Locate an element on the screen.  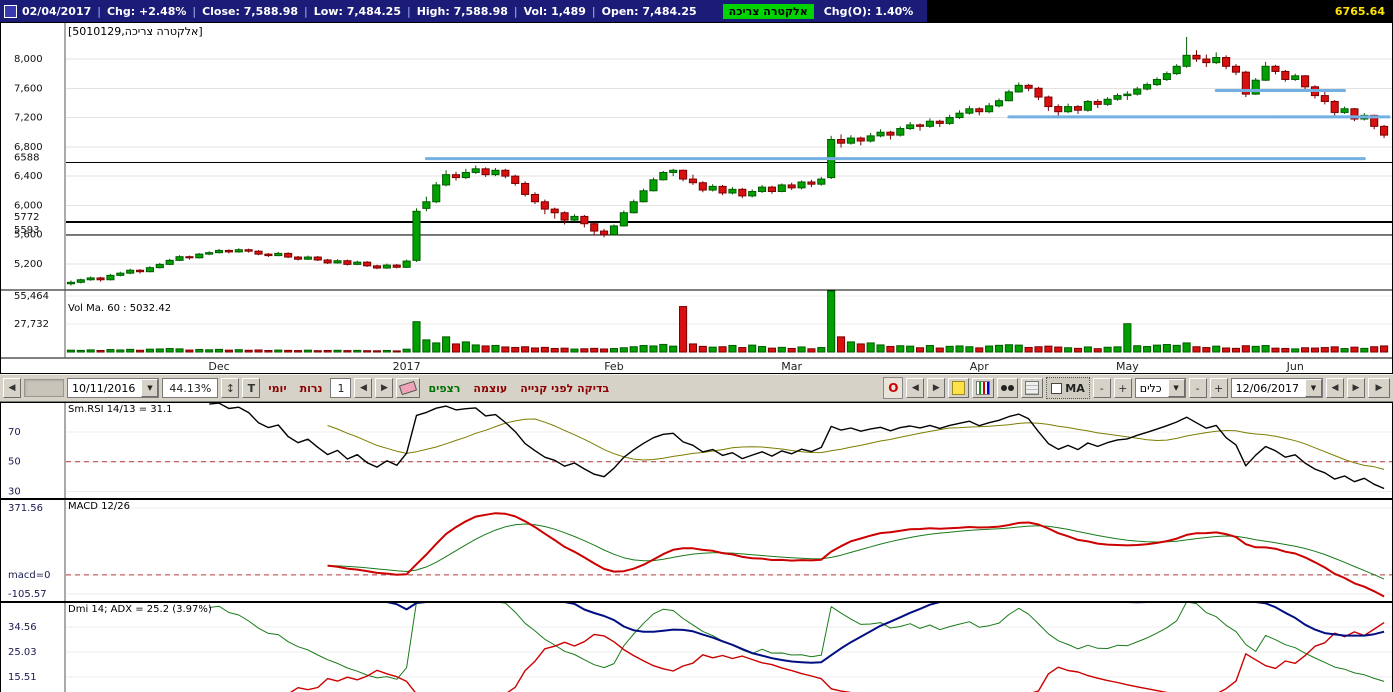
pre-buy-check-label: בדיקה לפני קנייה is located at coordinates (565, 388).